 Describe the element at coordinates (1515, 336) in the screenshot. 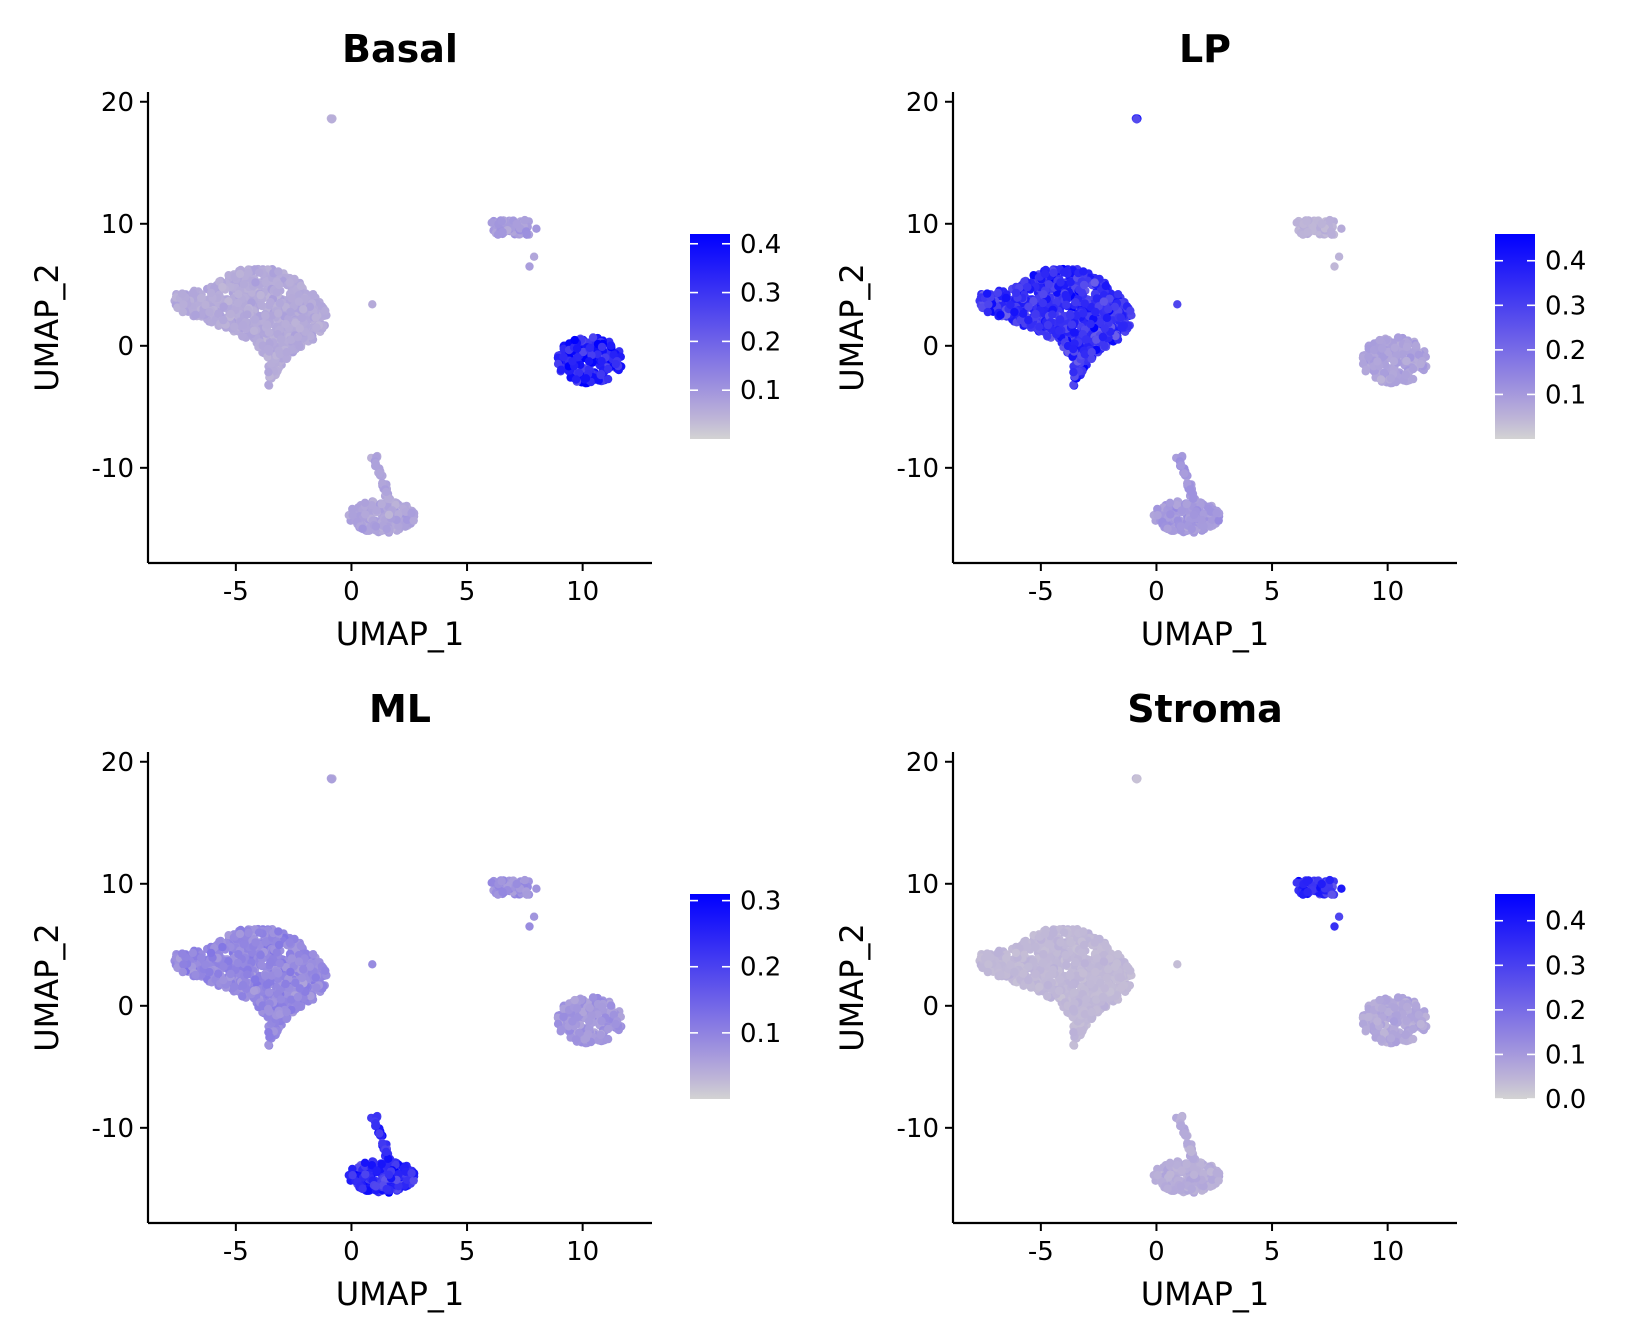

I see `colorbar` at that location.